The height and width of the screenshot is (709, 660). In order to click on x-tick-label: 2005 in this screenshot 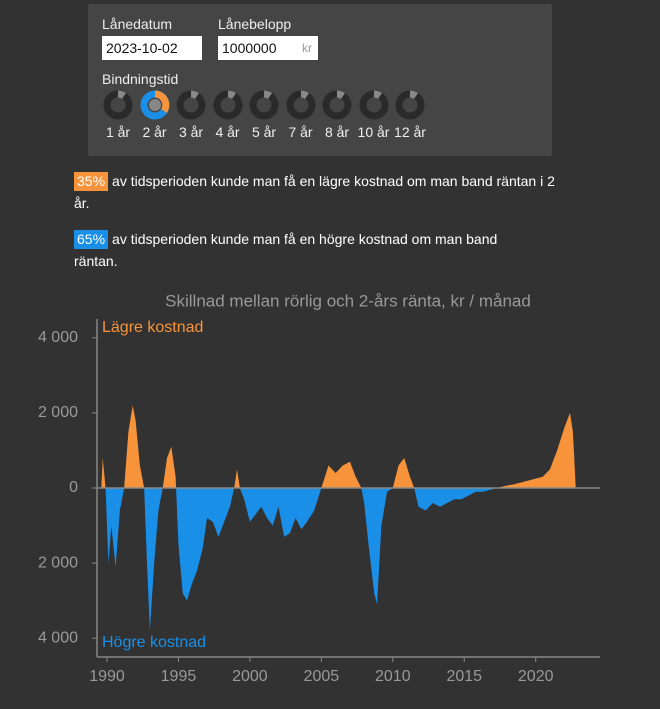, I will do `click(322, 676)`.